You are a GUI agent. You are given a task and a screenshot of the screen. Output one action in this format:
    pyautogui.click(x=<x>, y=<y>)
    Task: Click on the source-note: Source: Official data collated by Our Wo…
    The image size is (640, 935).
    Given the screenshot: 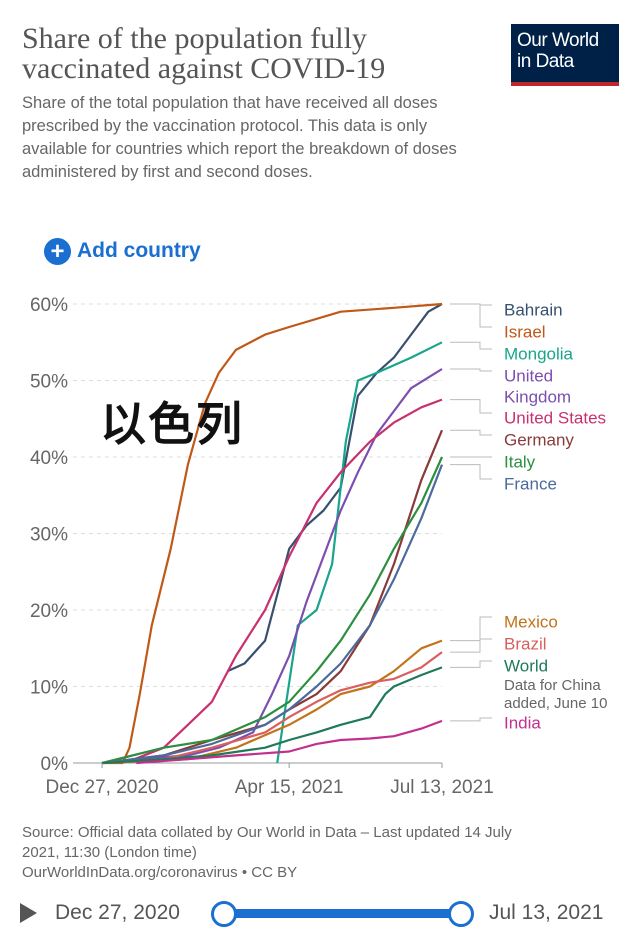 What is the action you would take?
    pyautogui.click(x=322, y=853)
    